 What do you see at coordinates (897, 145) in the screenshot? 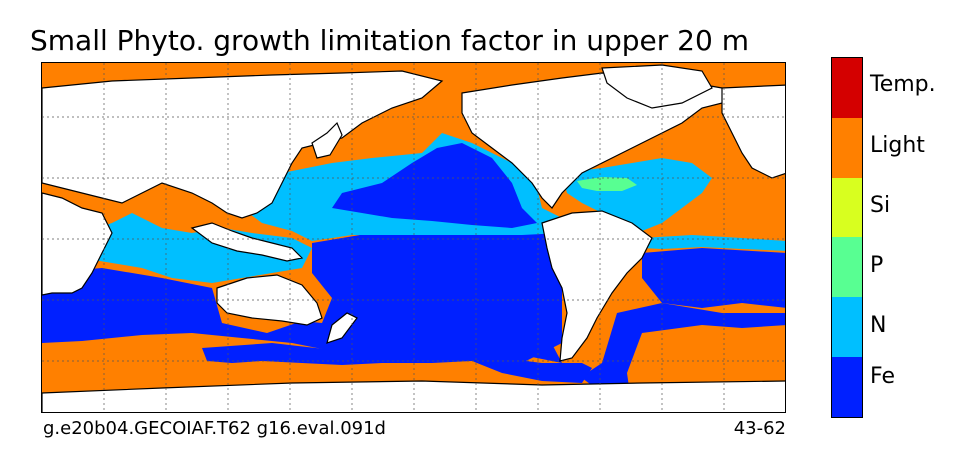
I see `colorbar-label-light: Light` at bounding box center [897, 145].